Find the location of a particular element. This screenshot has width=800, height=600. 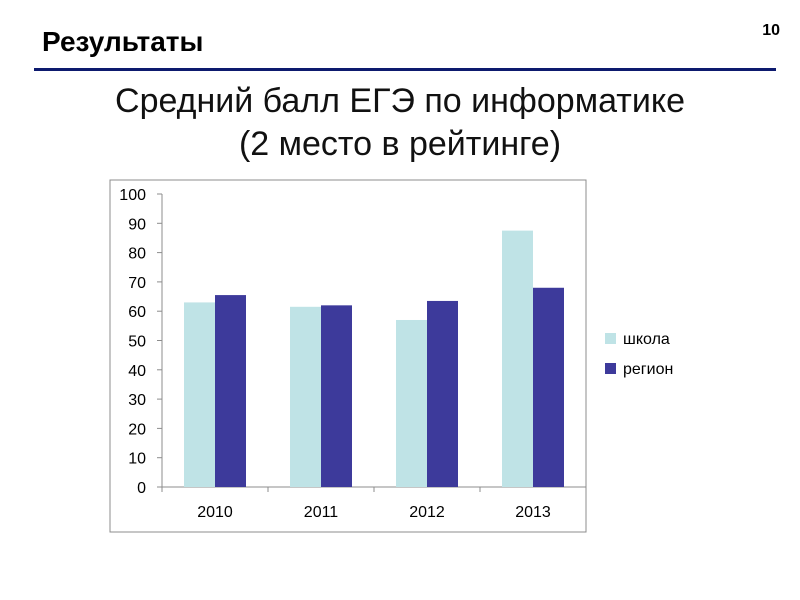

y-tick-label: 10 is located at coordinates (137, 459).